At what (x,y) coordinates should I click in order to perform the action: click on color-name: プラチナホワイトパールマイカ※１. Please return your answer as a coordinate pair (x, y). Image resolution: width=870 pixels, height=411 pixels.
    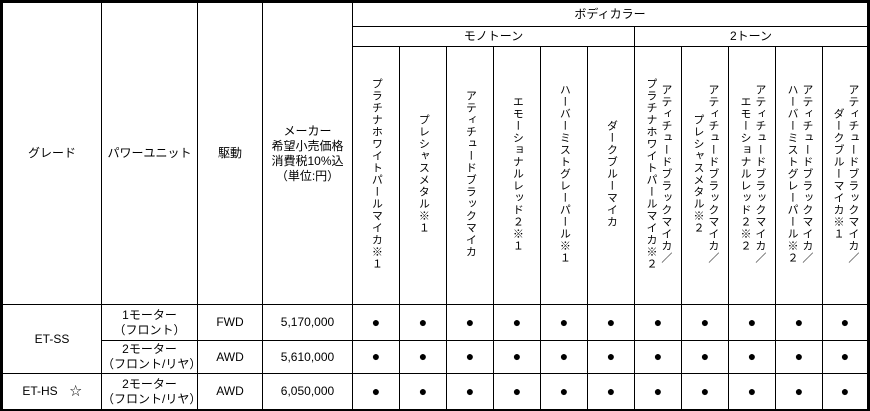
    Looking at the image, I should click on (376, 173).